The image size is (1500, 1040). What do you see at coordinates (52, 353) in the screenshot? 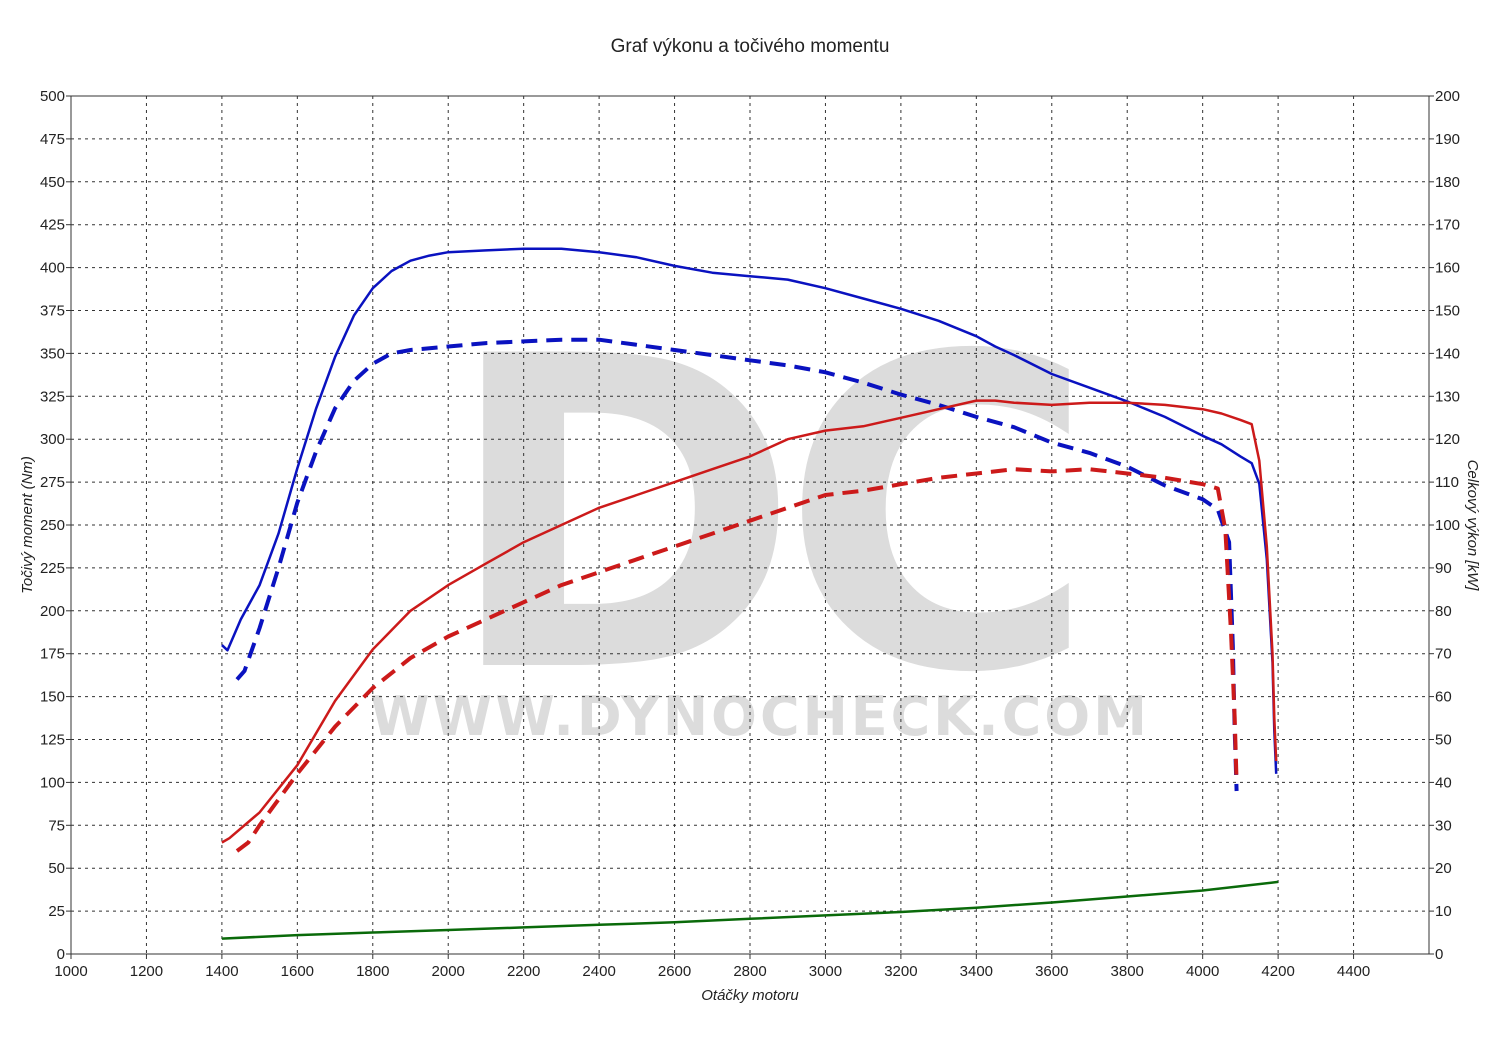
I see `y-left-tick-label: 350` at bounding box center [52, 353].